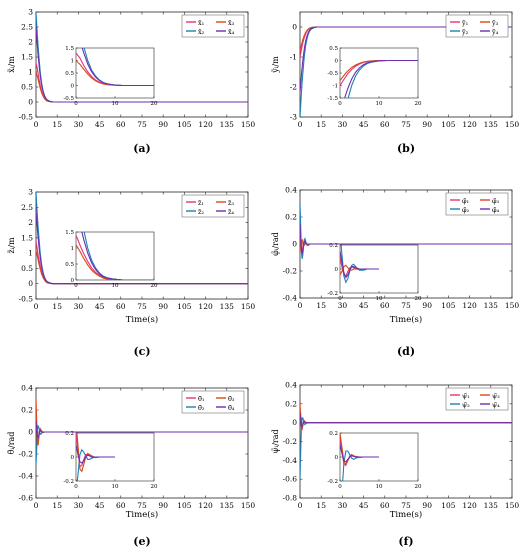 The width and height of the screenshot is (532, 554). Describe the element at coordinates (201, 31) in the screenshot. I see `legend-label-2: x̃₂` at that location.